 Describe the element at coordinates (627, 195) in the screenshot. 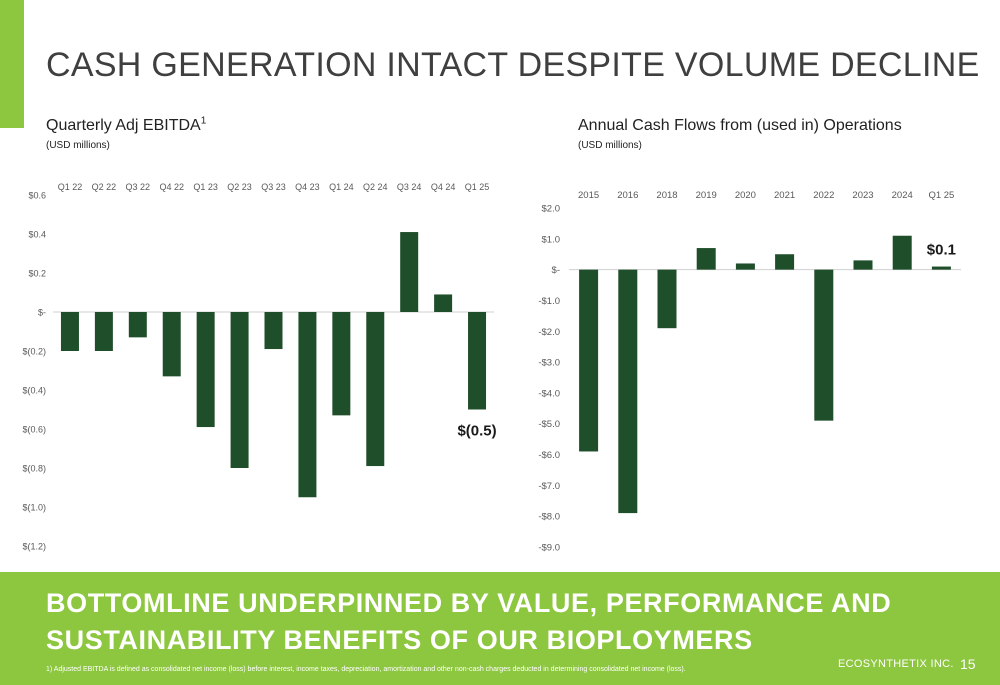

I see `cashflow-category-label: 2016` at that location.